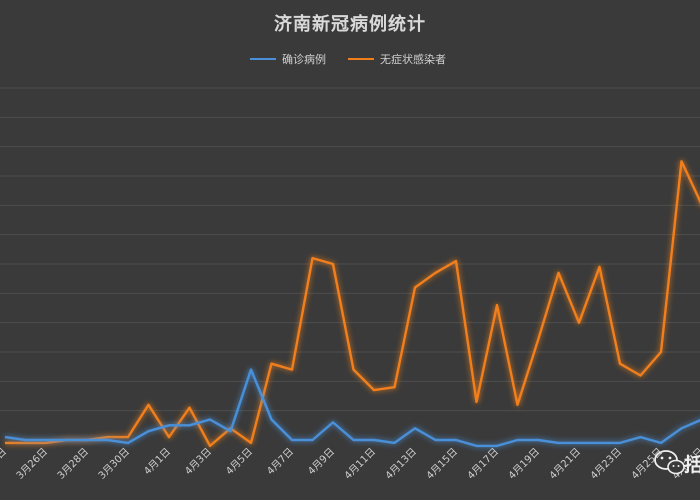  What do you see at coordinates (360, 464) in the screenshot?
I see `x-tick-label: 4月11日` at bounding box center [360, 464].